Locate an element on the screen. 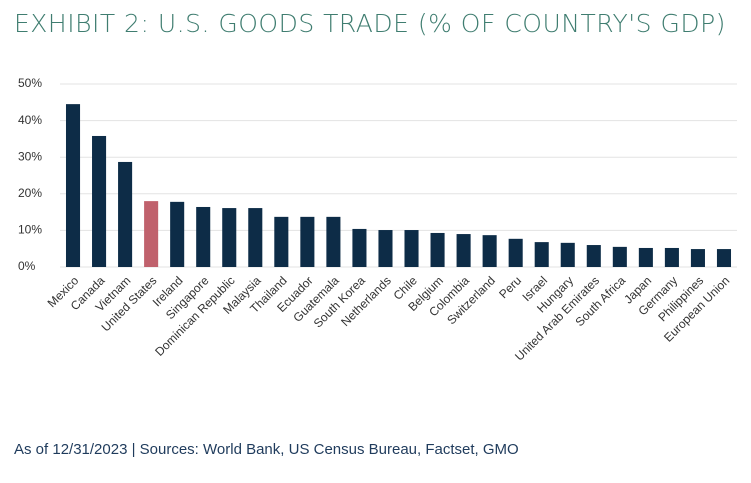 This screenshot has width=751, height=483. x-tick-label: Peru is located at coordinates (510, 287).